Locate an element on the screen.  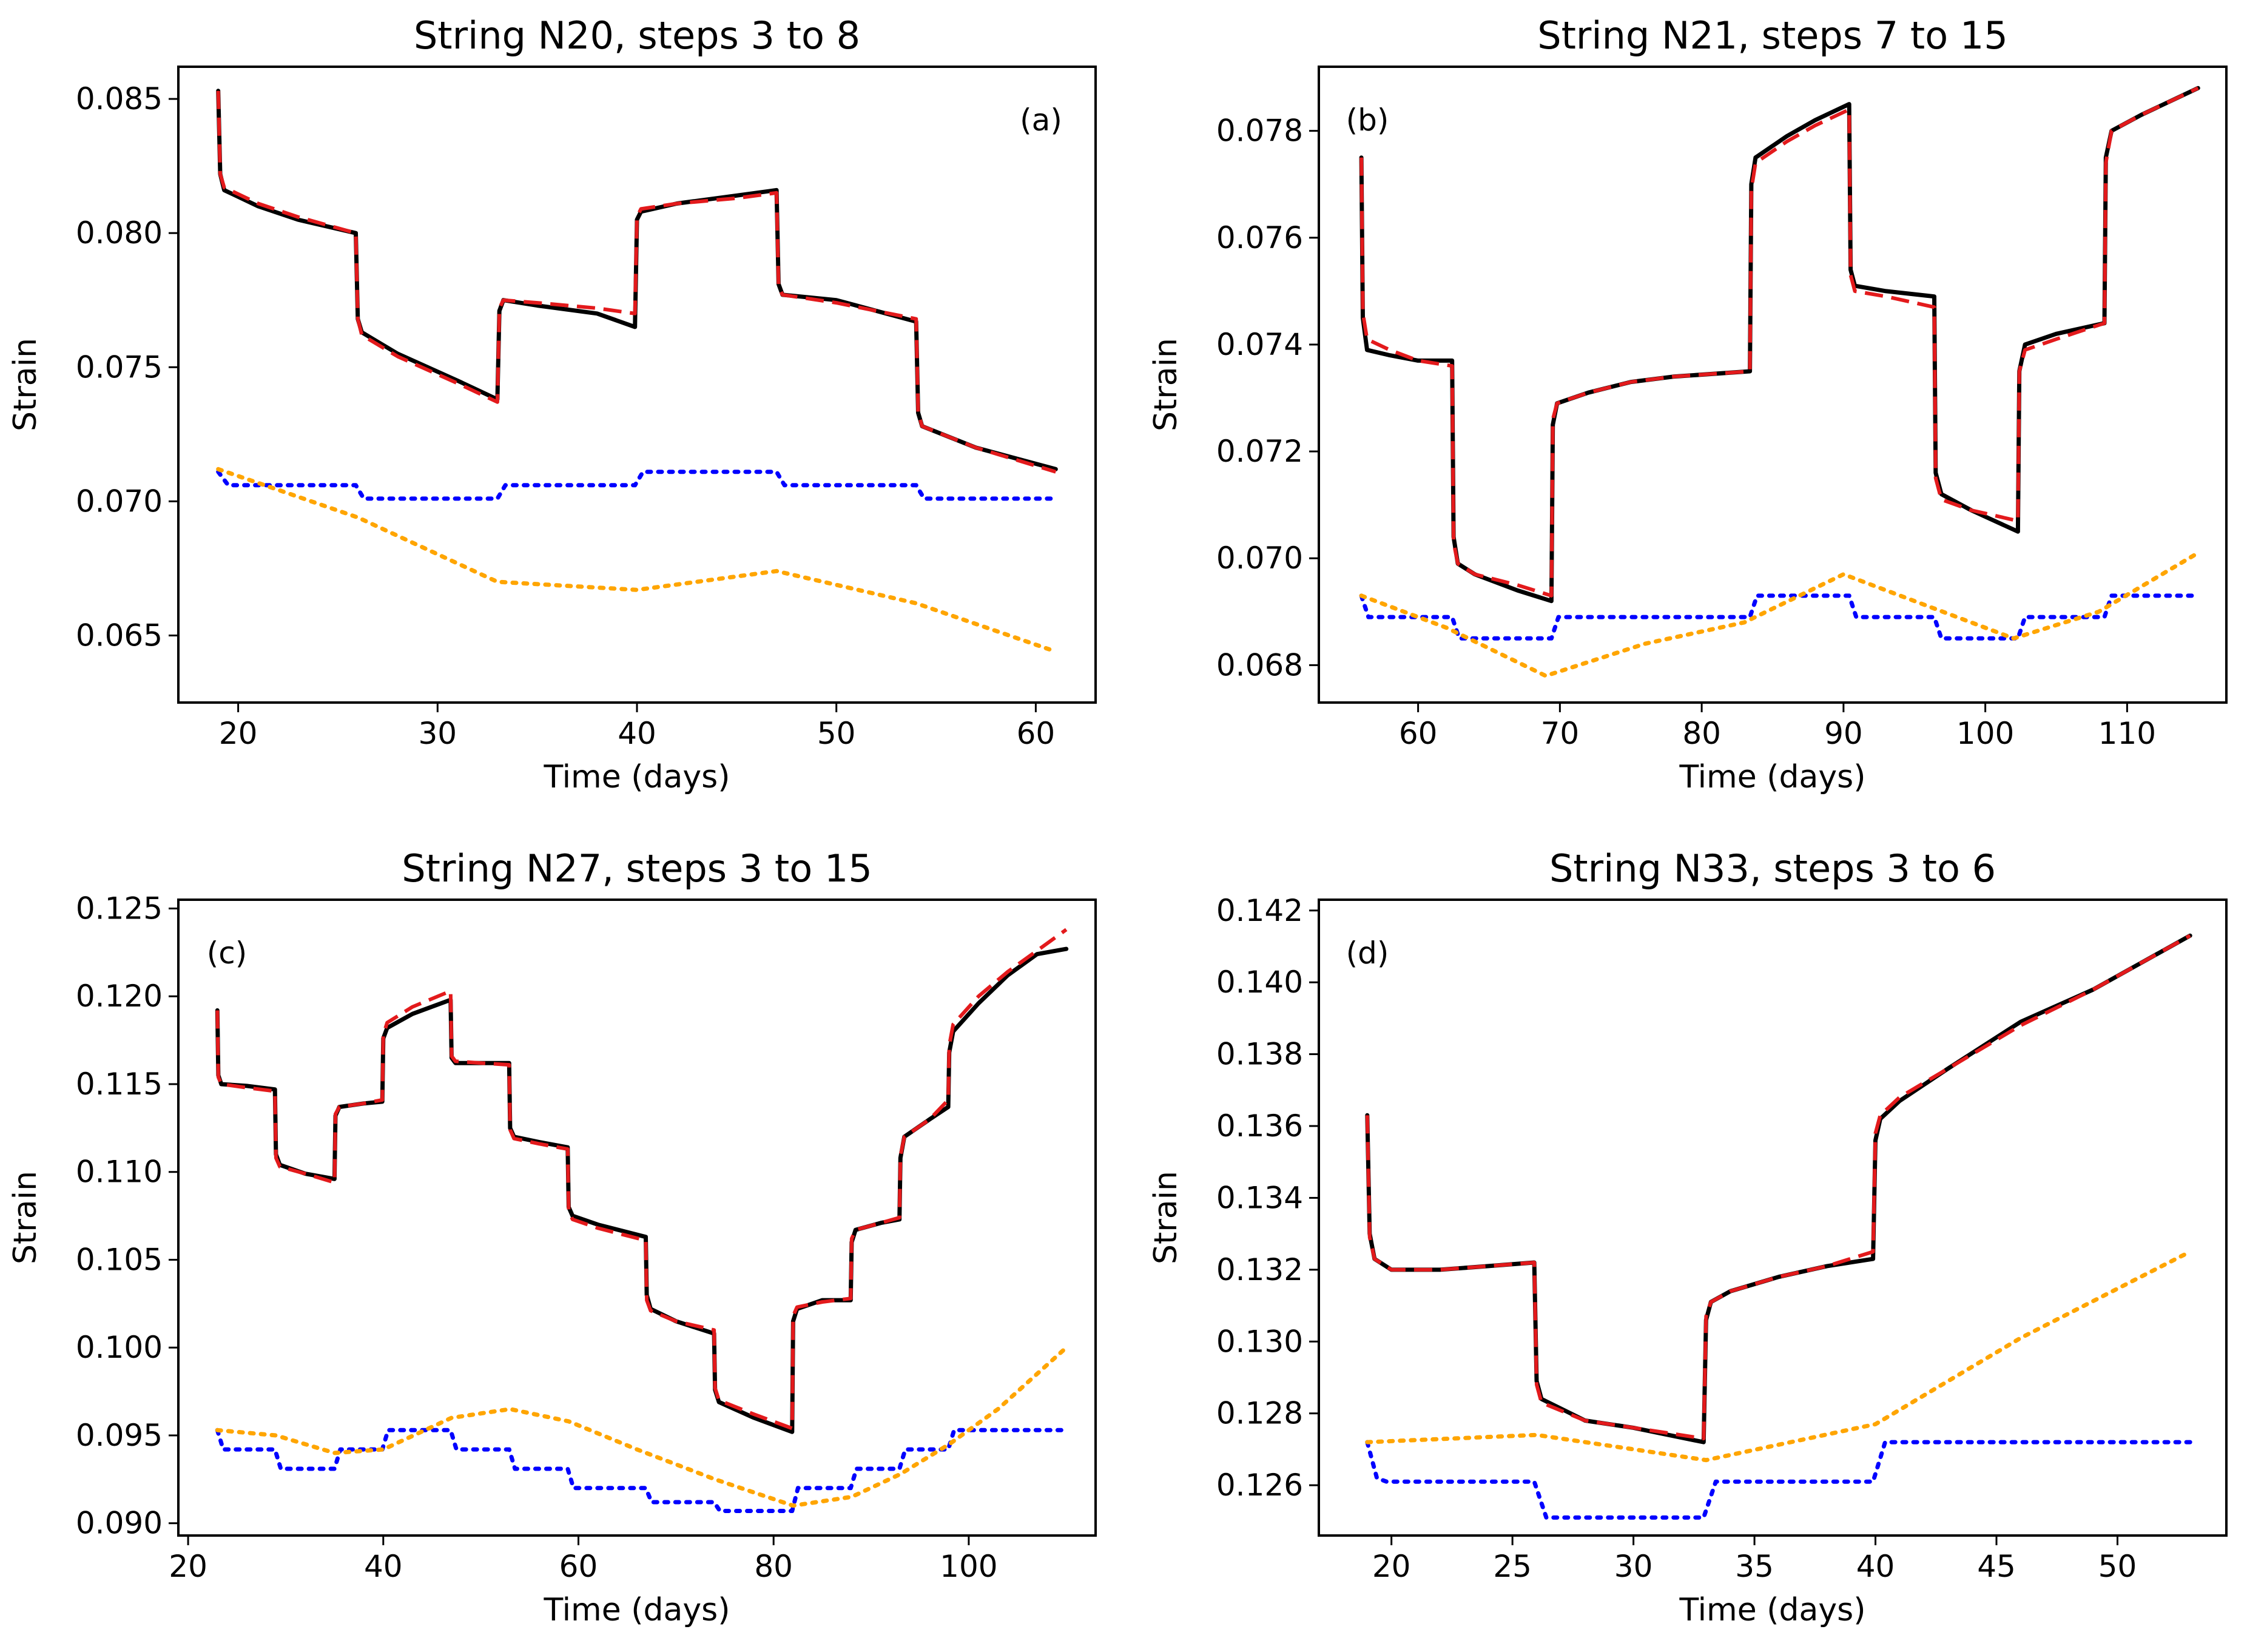
panel-annotation: (d) is located at coordinates (1367, 954).